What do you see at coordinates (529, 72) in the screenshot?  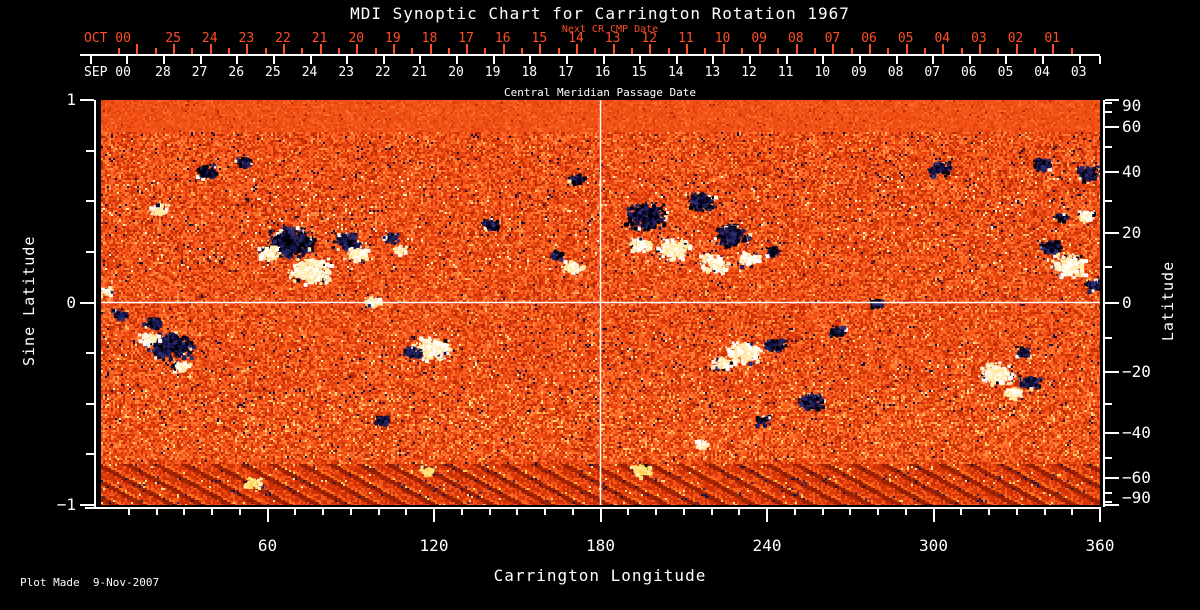 I see `cmp-day-label: 18` at bounding box center [529, 72].